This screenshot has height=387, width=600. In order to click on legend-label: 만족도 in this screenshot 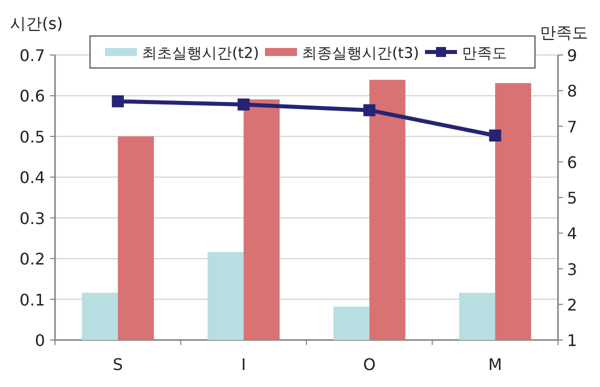, I will do `click(484, 53)`.